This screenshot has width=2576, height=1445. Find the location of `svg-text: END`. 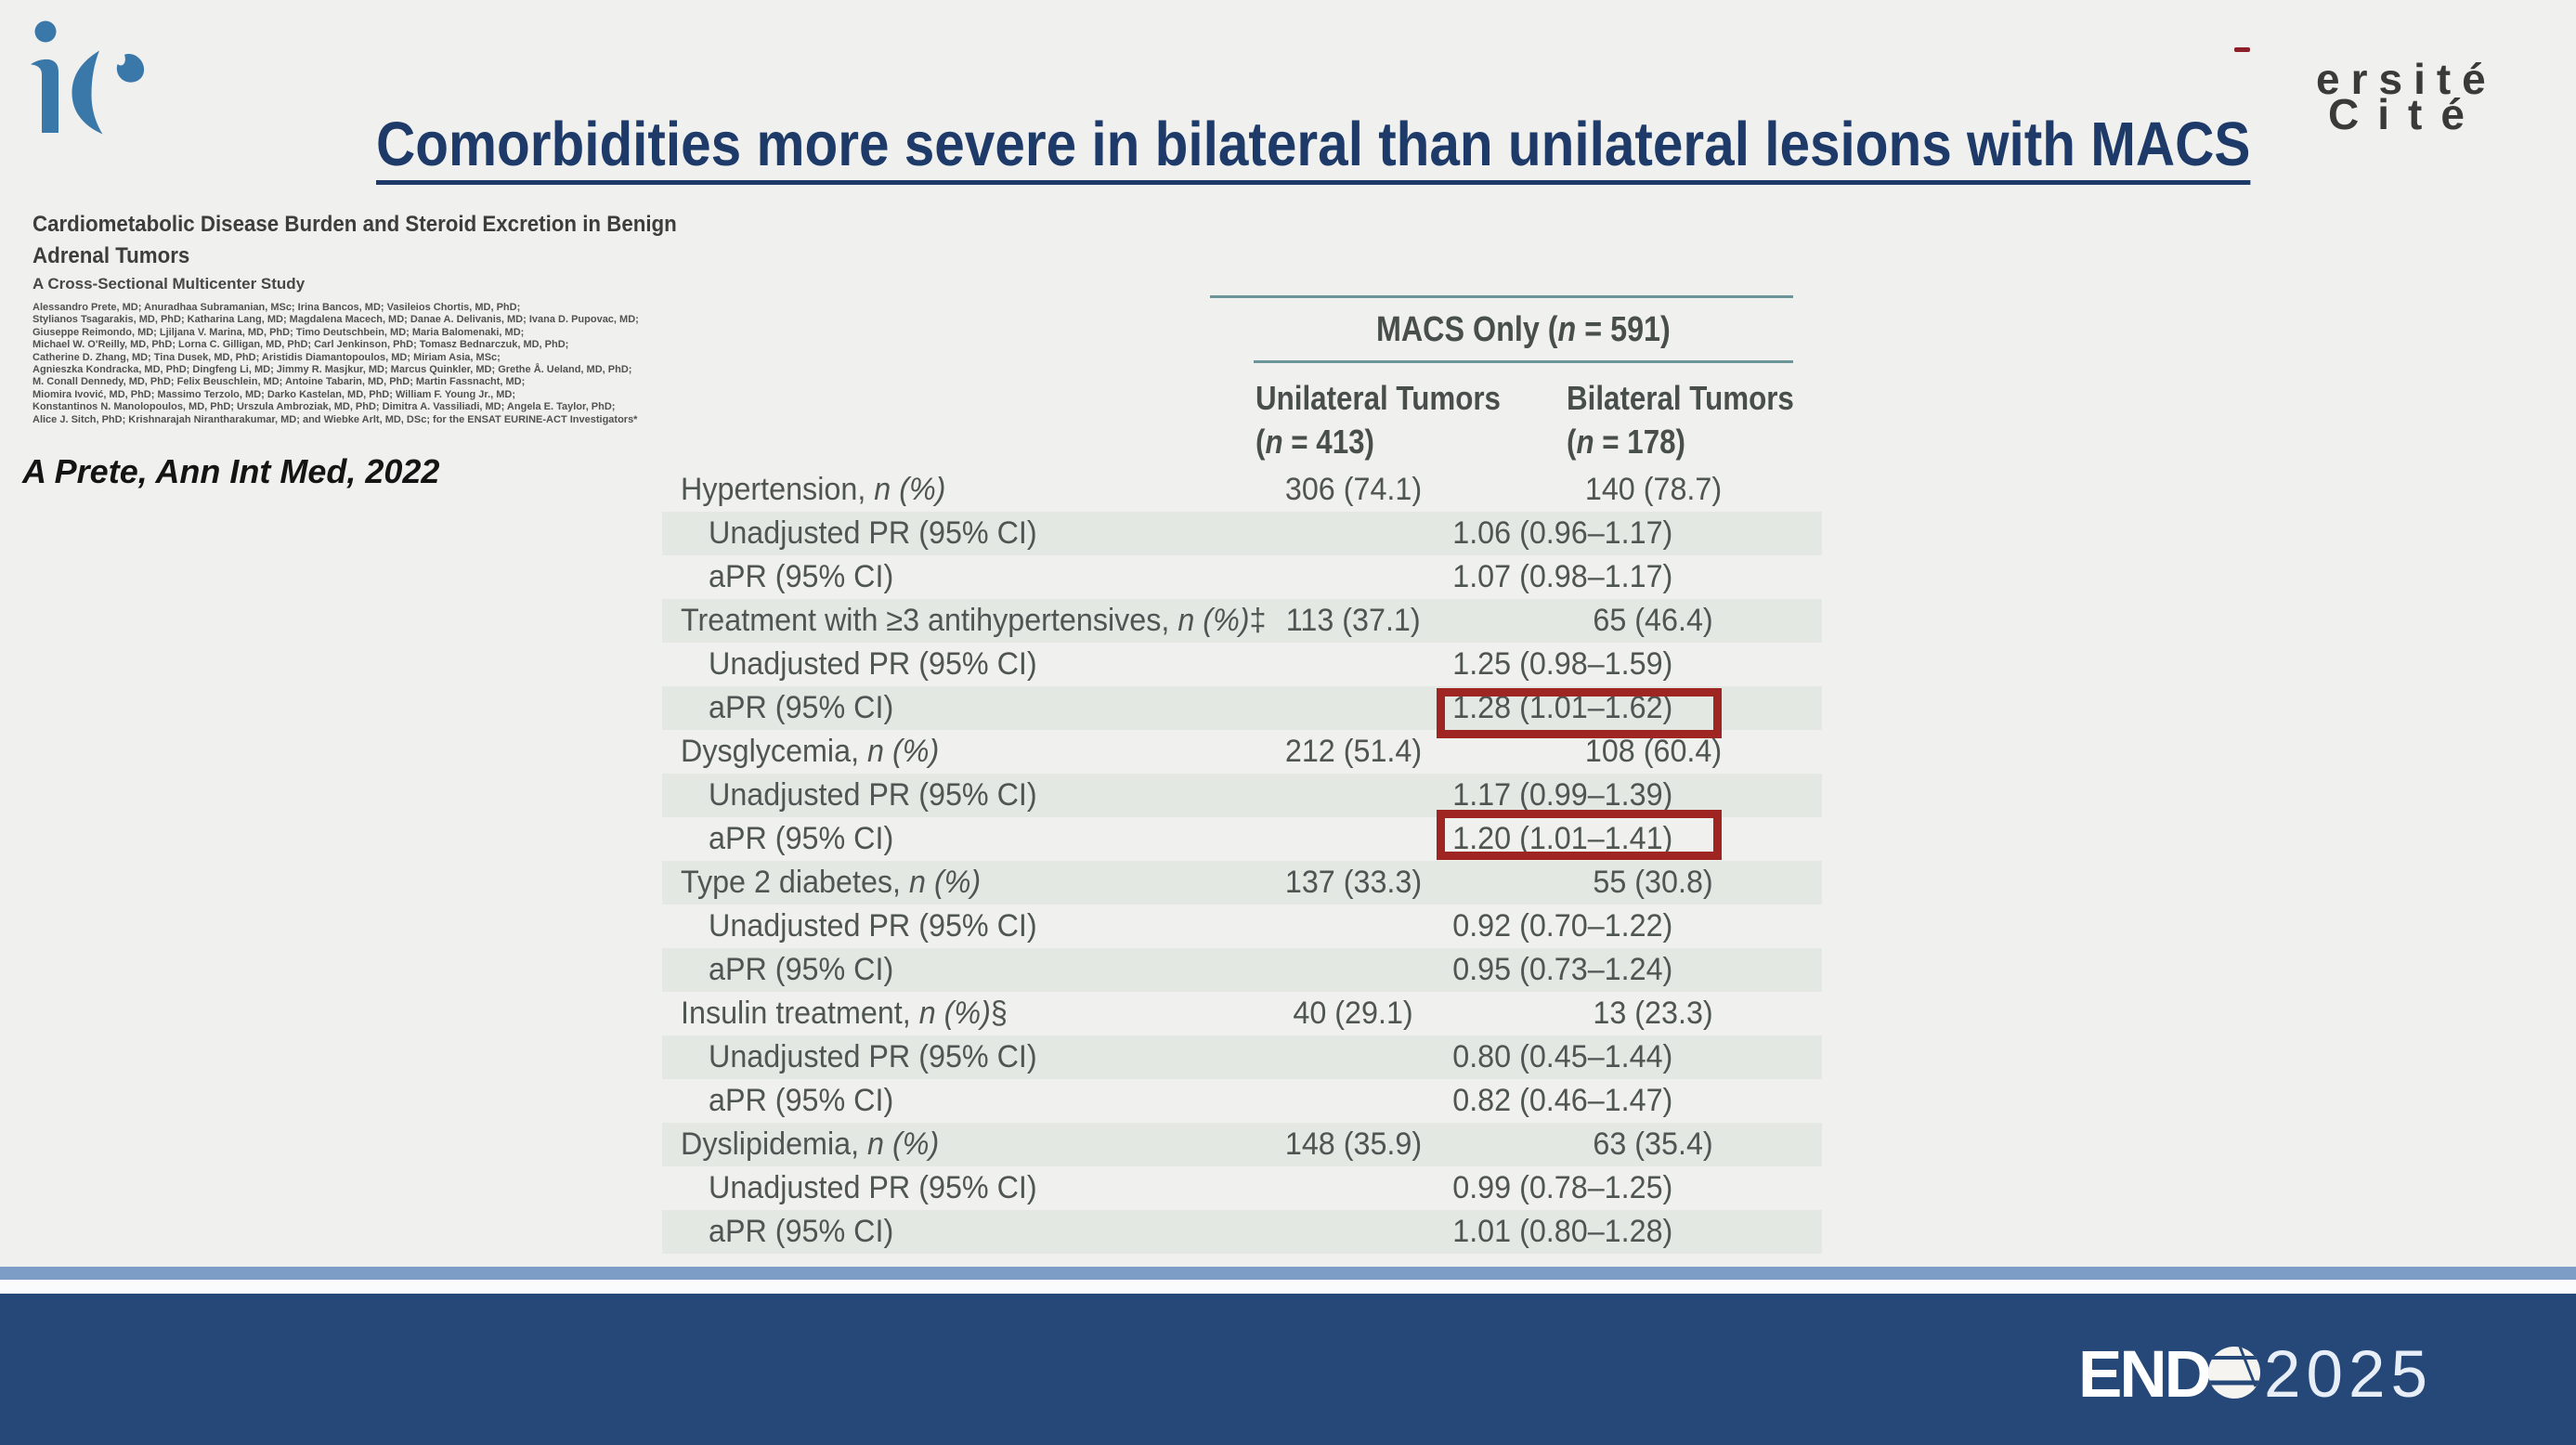

svg-text: END is located at coordinates (2144, 1376).